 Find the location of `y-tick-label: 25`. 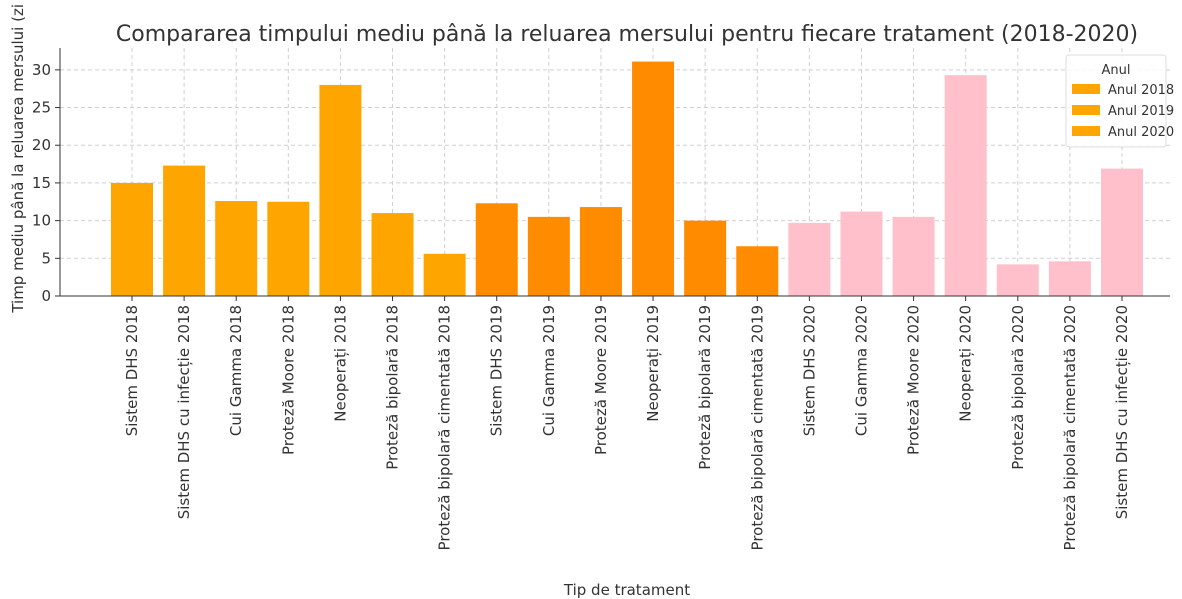

y-tick-label: 25 is located at coordinates (41, 108).